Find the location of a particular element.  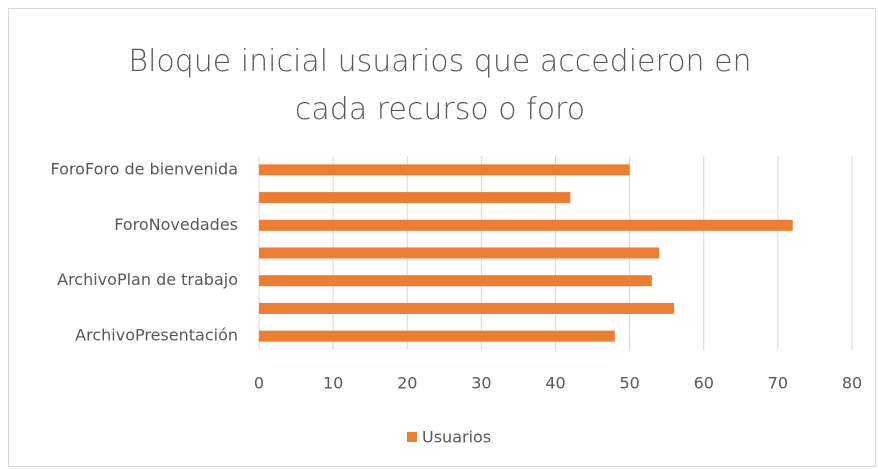

x-tick-label: 50 is located at coordinates (629, 383).